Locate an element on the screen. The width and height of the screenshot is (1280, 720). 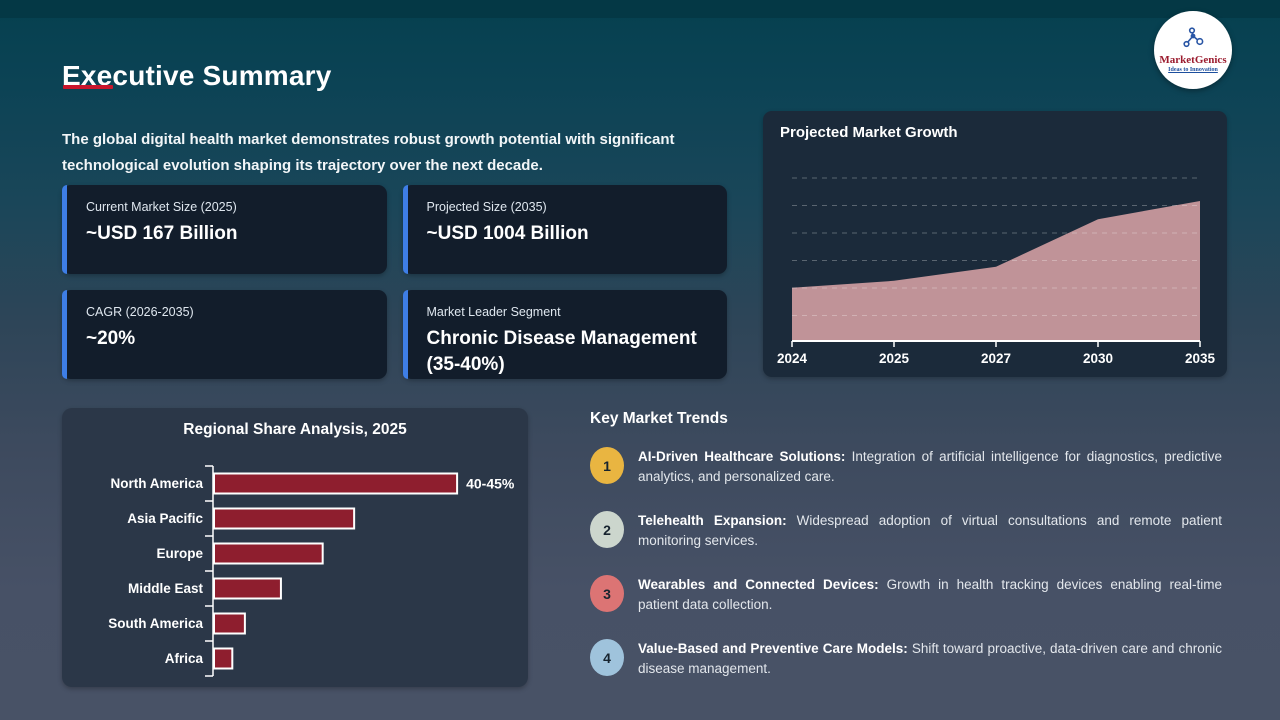
stat-card-projected-size: Projected Size (2035) ~USD 1004 Billion is located at coordinates (564, 229).